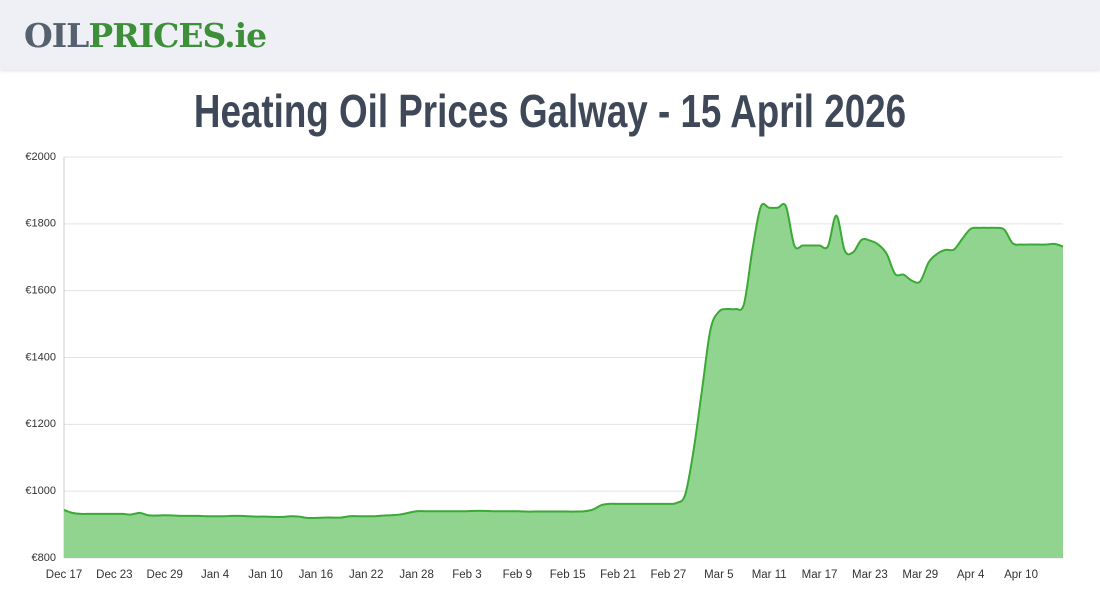 The width and height of the screenshot is (1100, 600). What do you see at coordinates (618, 575) in the screenshot?
I see `x-tick-label: Feb 21` at bounding box center [618, 575].